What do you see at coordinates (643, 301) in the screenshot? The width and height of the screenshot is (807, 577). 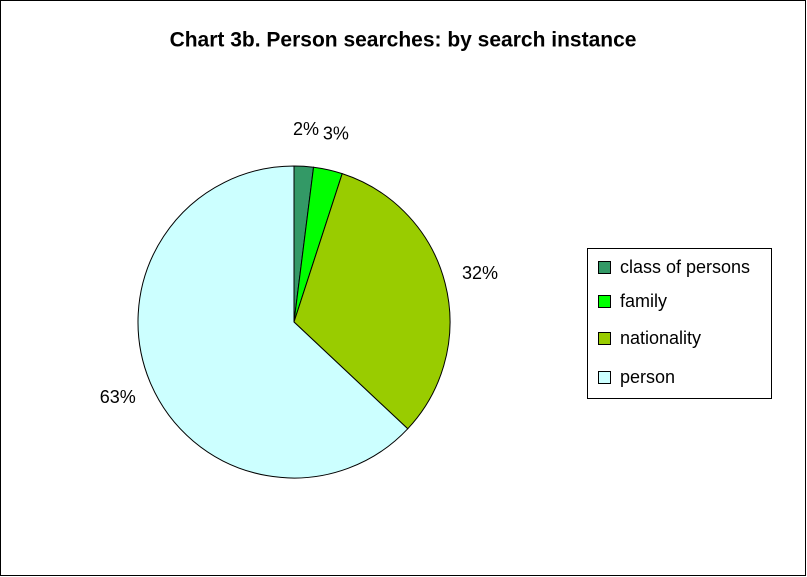 I see `legend-label: family` at bounding box center [643, 301].